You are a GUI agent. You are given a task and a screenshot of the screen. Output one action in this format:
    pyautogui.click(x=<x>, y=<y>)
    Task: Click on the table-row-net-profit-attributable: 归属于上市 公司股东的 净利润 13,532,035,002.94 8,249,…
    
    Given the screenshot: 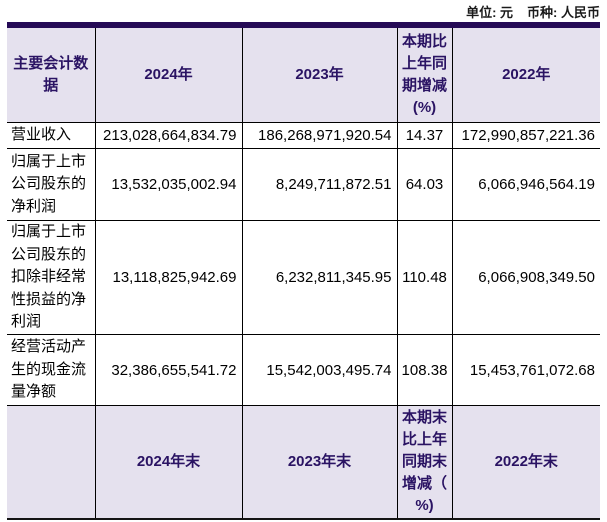 What is the action you would take?
    pyautogui.click(x=303, y=184)
    